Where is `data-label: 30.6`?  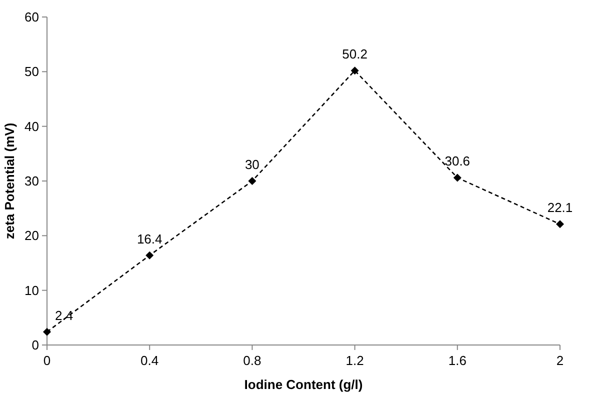
data-label: 30.6 is located at coordinates (457, 161).